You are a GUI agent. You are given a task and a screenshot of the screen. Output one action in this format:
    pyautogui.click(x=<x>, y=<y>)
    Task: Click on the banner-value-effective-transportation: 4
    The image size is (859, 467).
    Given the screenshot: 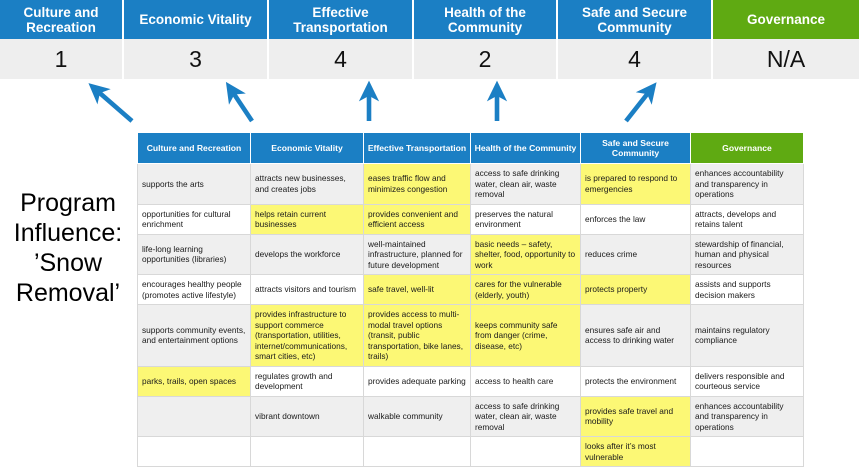 What is the action you would take?
    pyautogui.click(x=341, y=59)
    